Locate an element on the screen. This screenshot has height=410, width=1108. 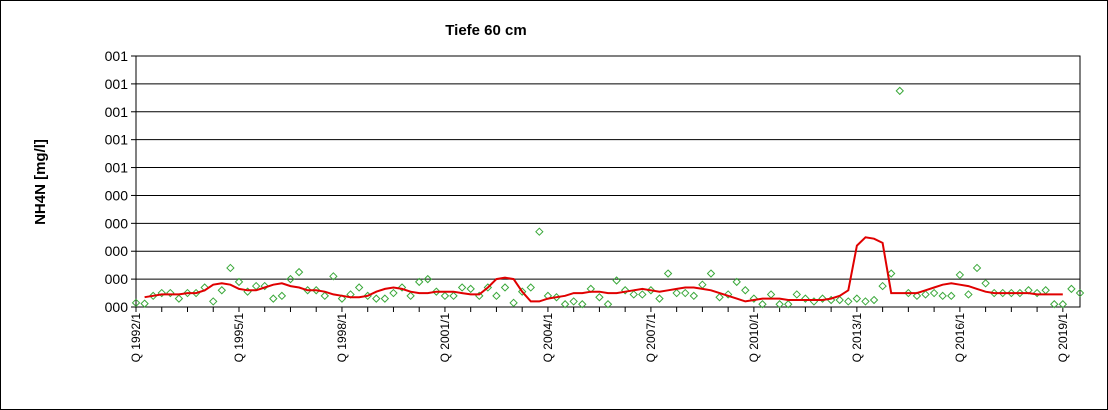
x-tick-label: Q 2010/1 is located at coordinates (754, 338).